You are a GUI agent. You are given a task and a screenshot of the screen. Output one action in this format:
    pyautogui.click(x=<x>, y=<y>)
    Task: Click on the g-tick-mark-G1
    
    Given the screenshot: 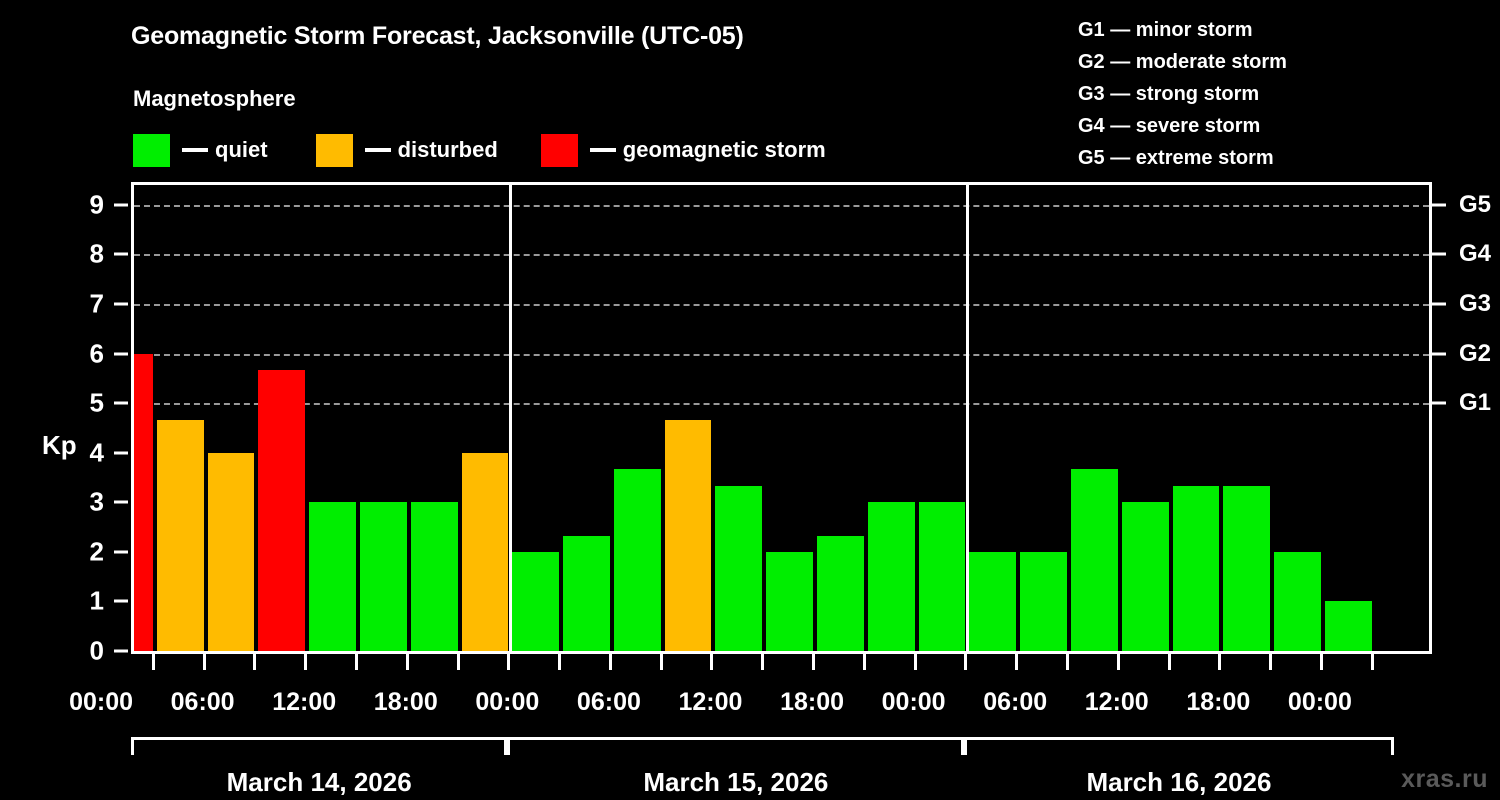 What is the action you would take?
    pyautogui.click(x=1439, y=403)
    